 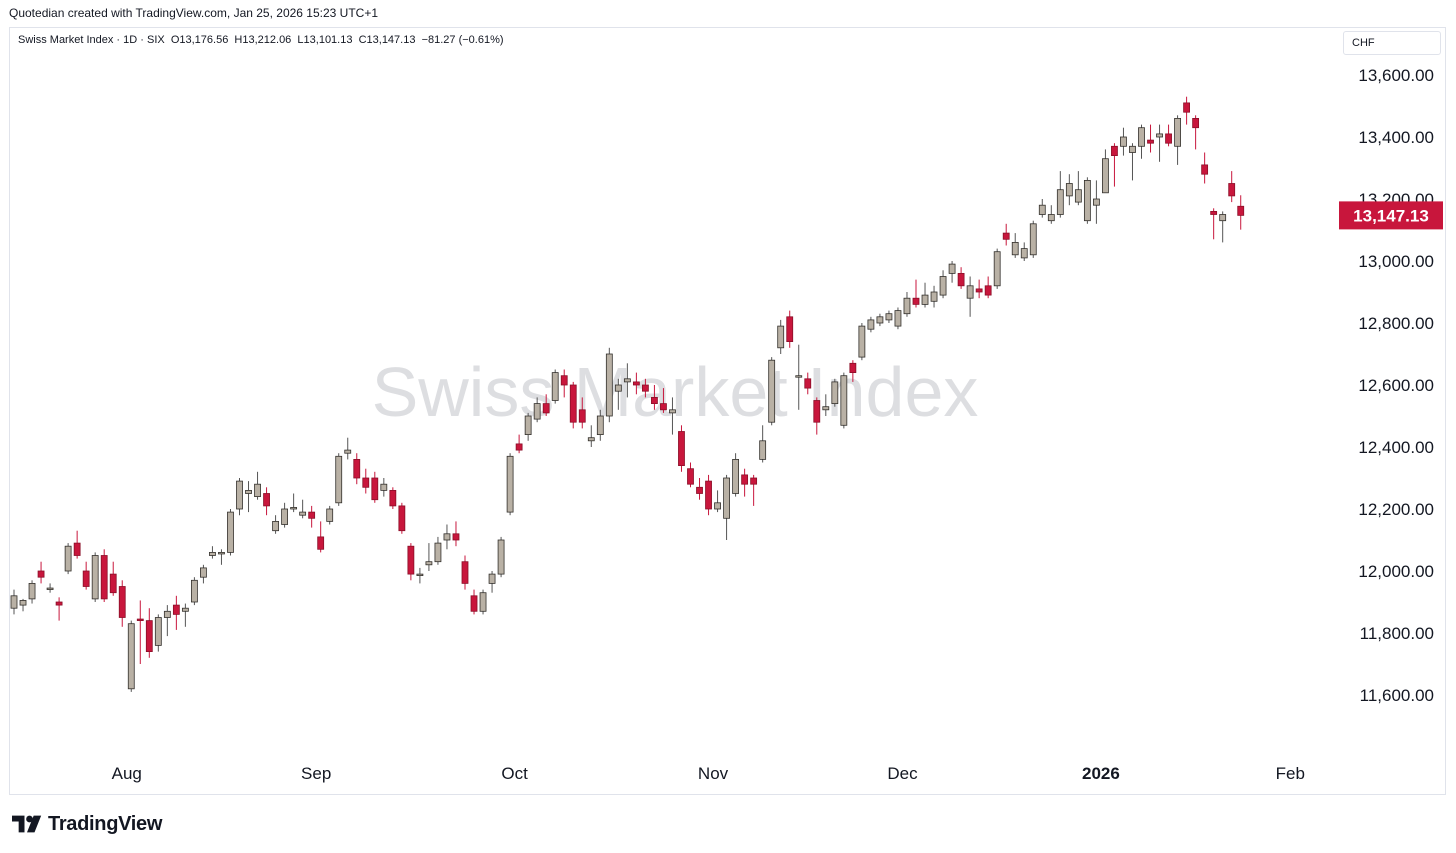 I want to click on price-tick-label: 13,600.00, so click(x=1396, y=75).